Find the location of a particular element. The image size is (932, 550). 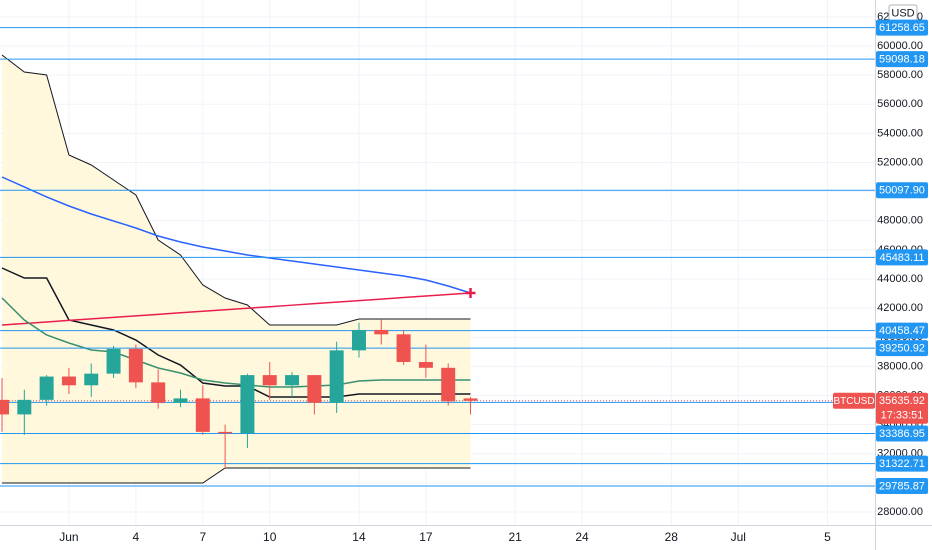

last-price-box is located at coordinates (902, 408).